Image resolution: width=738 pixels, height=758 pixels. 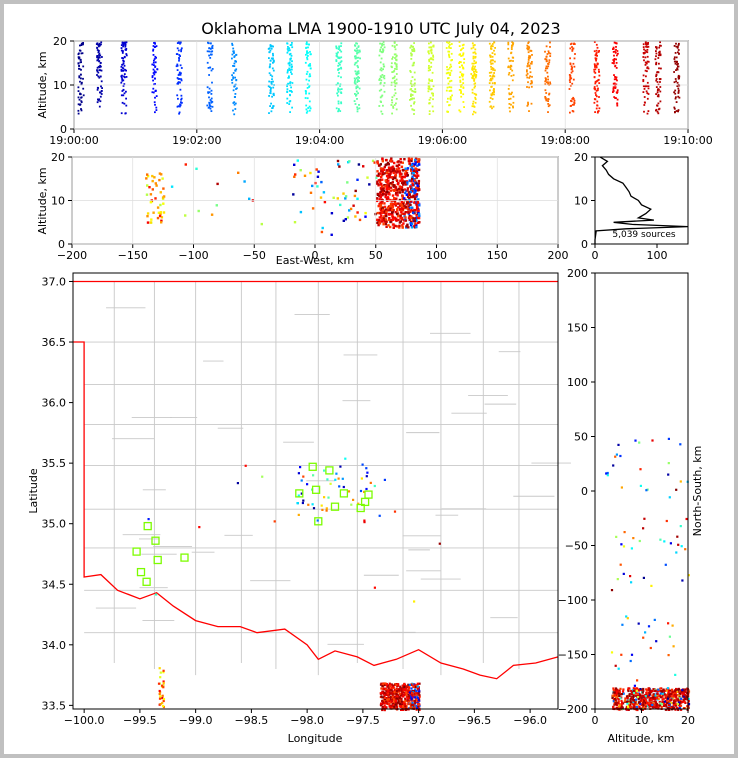 What do you see at coordinates (584, 244) in the screenshot?
I see `histogram-ytick-label: 0` at bounding box center [584, 244].